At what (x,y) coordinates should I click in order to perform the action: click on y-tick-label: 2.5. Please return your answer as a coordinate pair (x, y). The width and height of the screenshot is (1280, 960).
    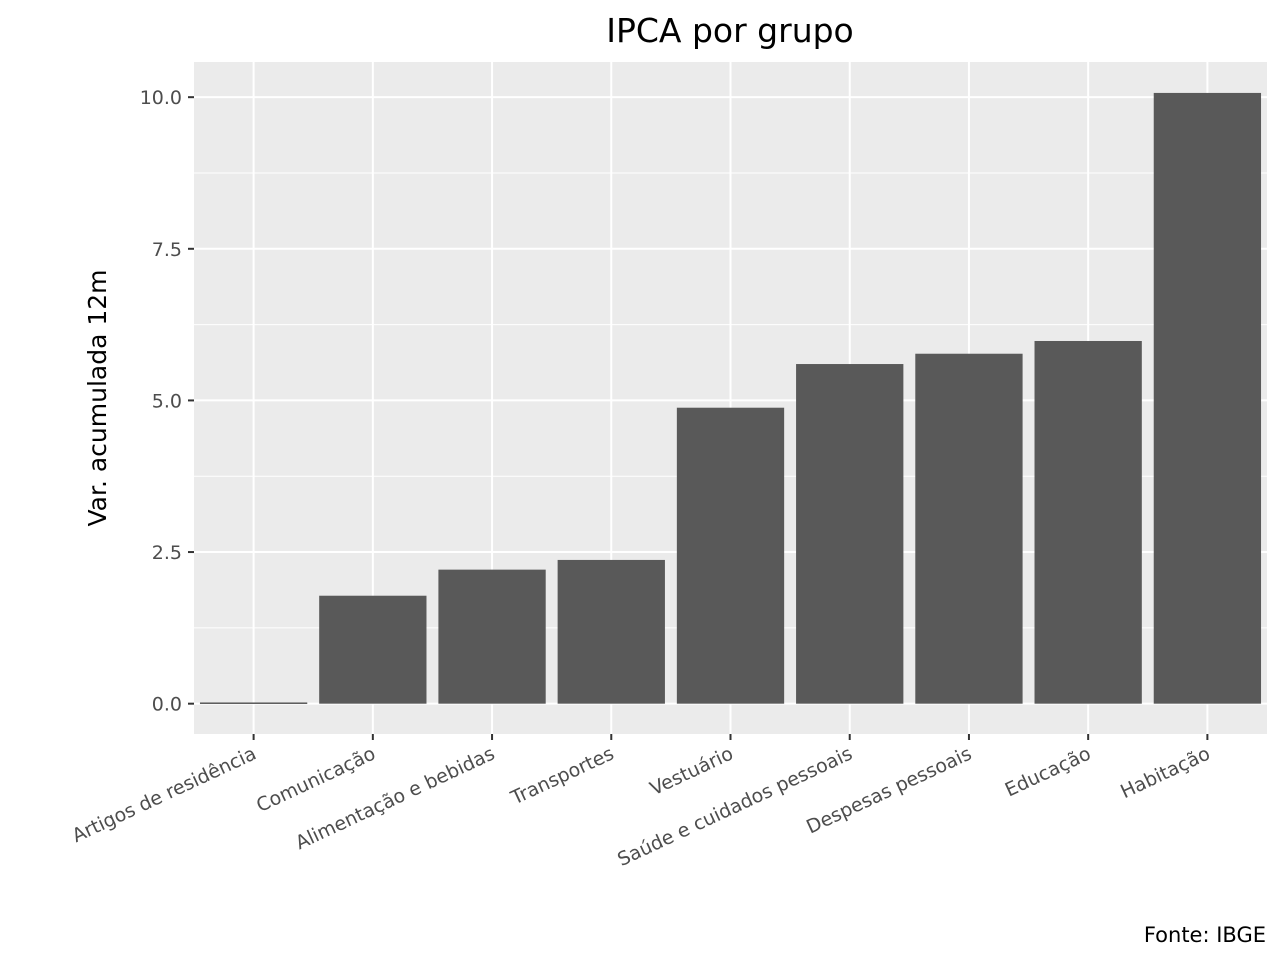
    Looking at the image, I should click on (167, 553).